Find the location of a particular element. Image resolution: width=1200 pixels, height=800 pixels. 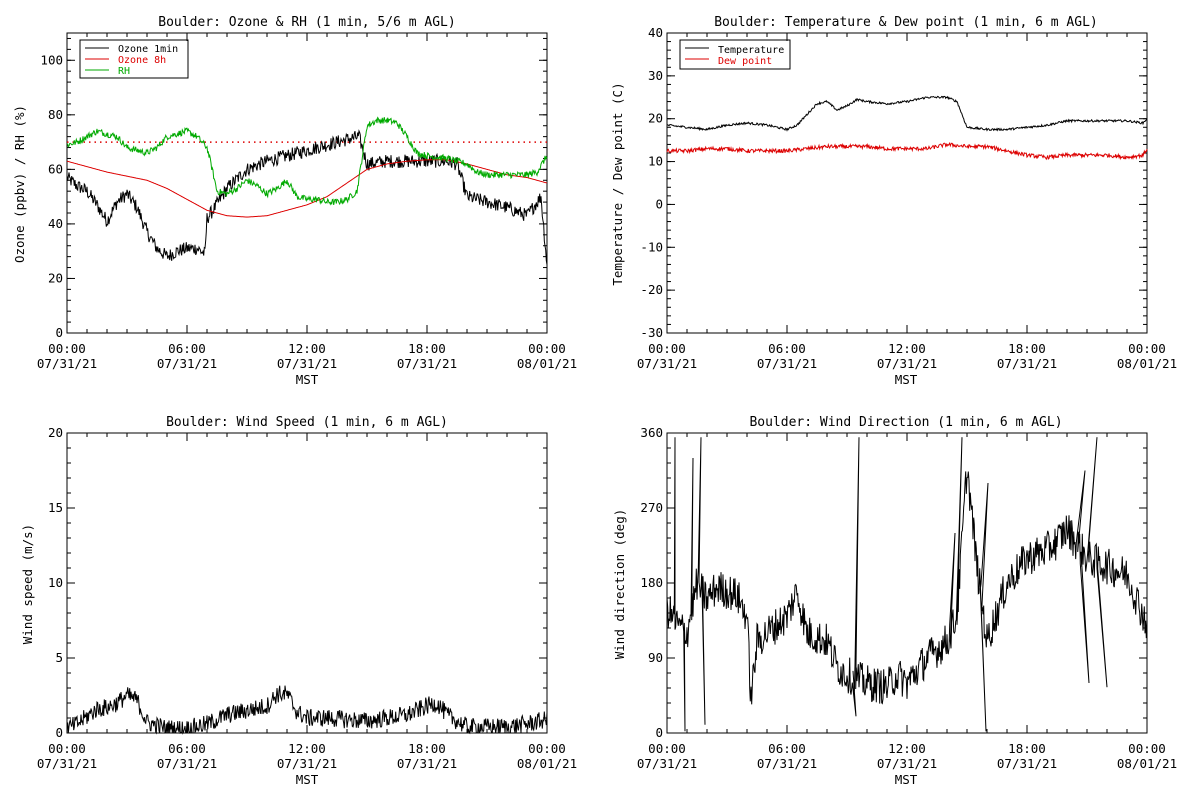

y-tick-label: 180 is located at coordinates (651, 582).